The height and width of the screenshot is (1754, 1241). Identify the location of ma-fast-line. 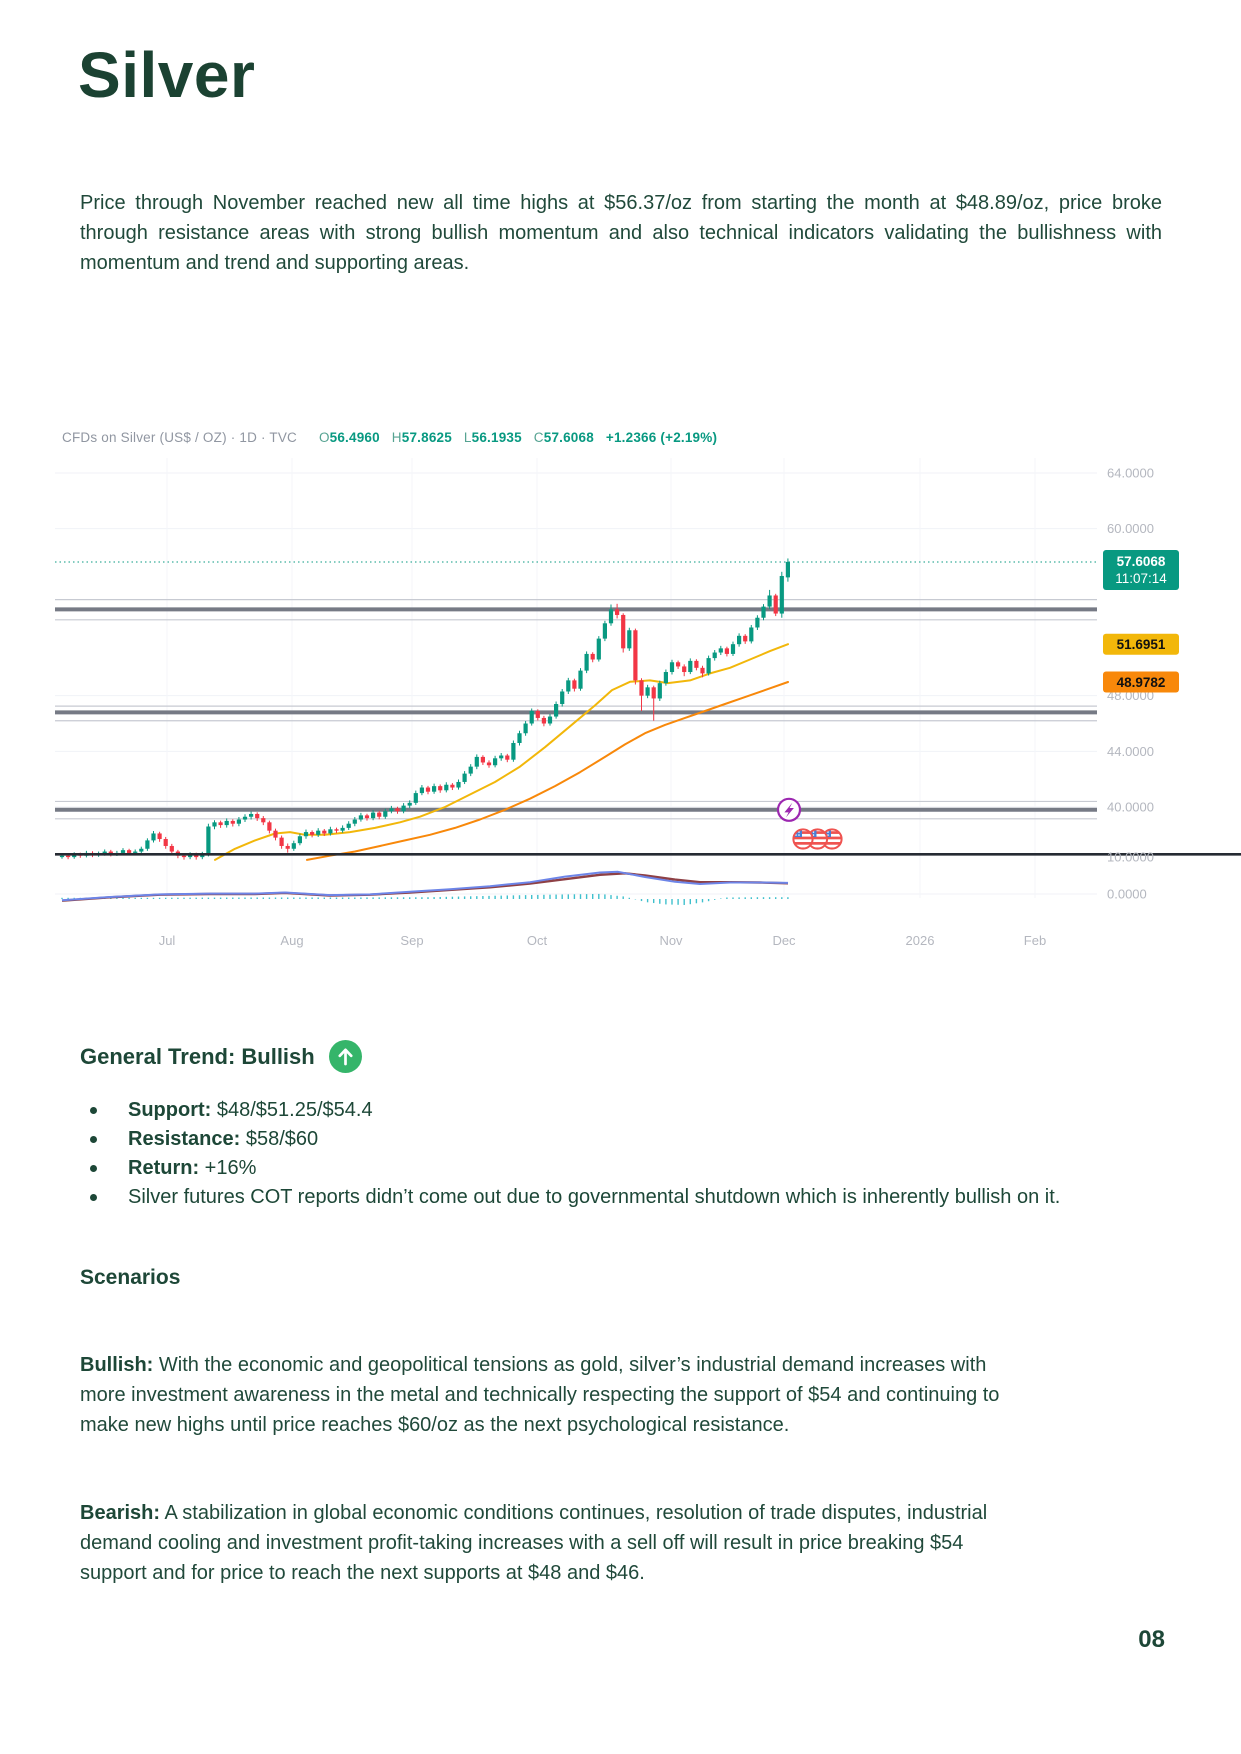
(501, 752).